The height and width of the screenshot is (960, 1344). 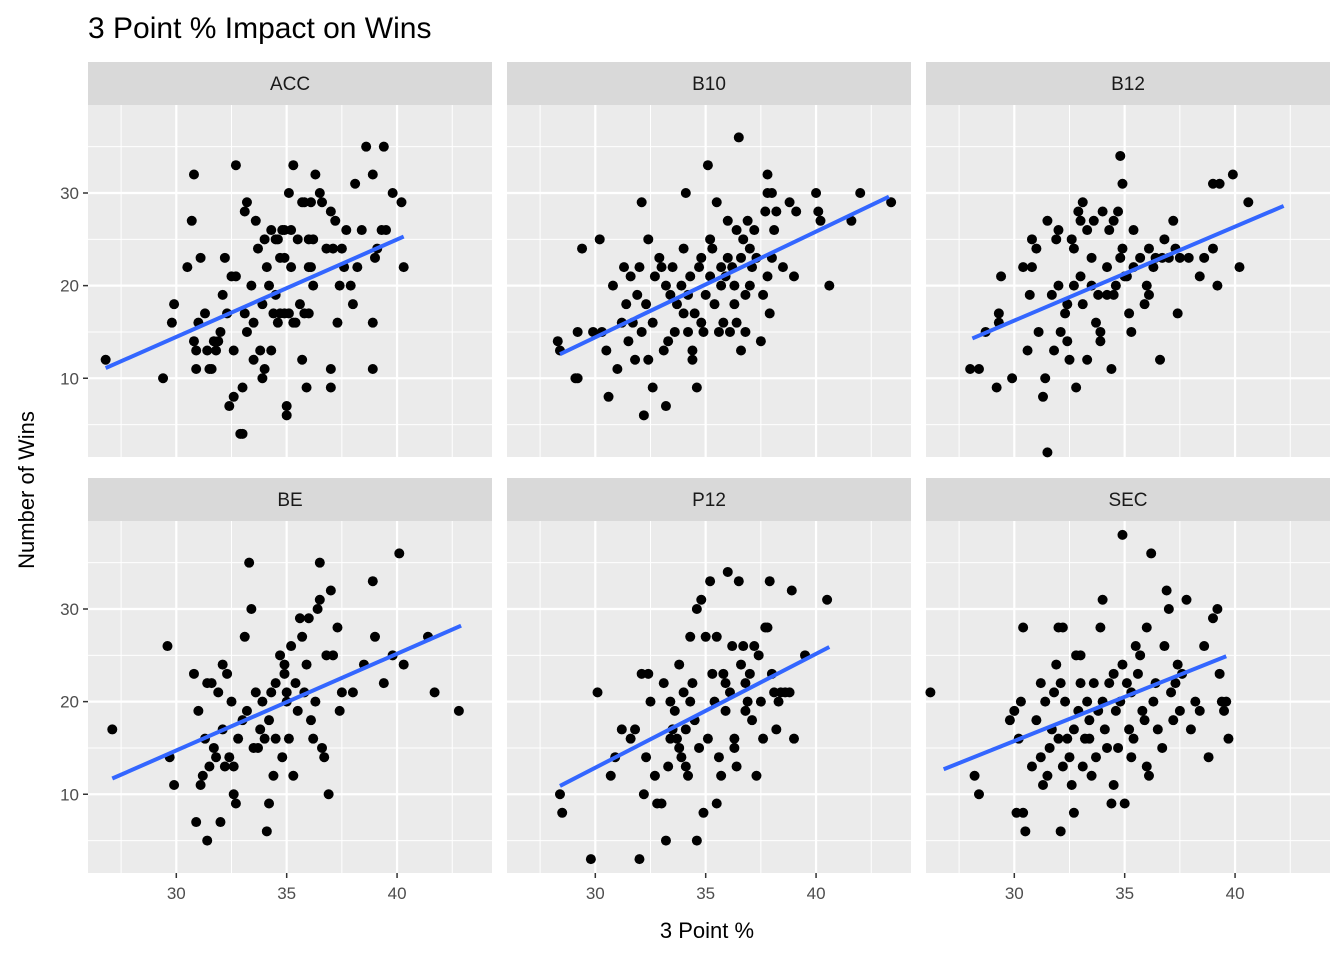 What do you see at coordinates (709, 697) in the screenshot?
I see `panel-background` at bounding box center [709, 697].